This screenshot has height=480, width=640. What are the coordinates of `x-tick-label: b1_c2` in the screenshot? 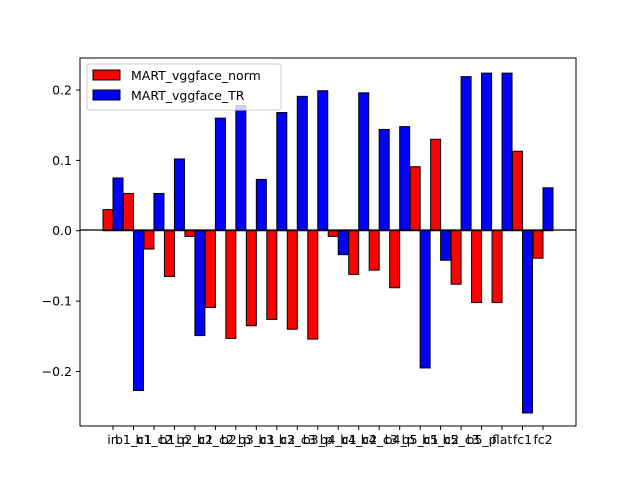 It's located at (153, 439).